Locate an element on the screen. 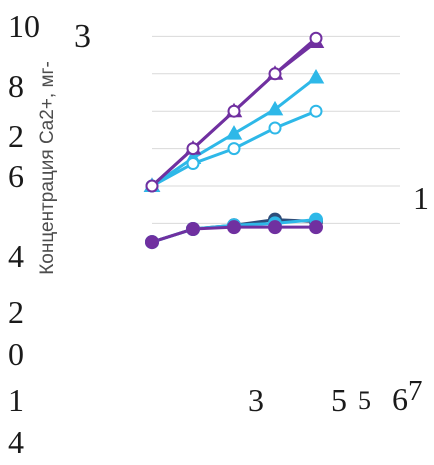  y-tick-label-6: 6 is located at coordinates (16, 176).